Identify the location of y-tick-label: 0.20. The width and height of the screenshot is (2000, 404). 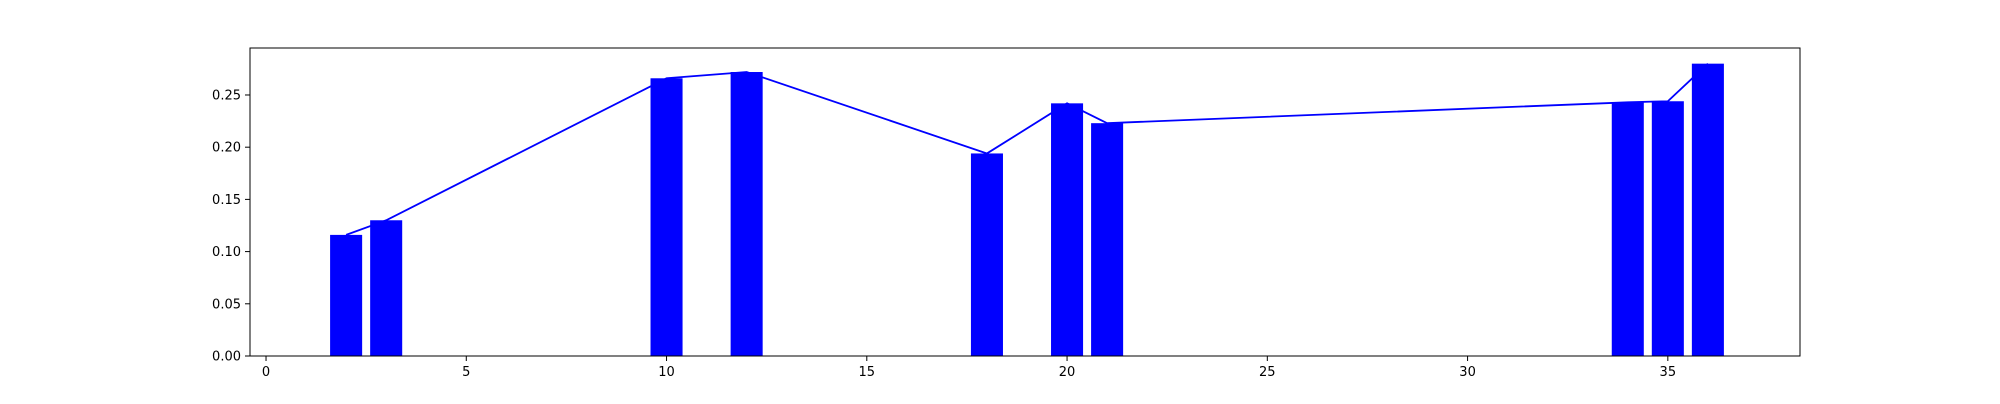
(226, 148).